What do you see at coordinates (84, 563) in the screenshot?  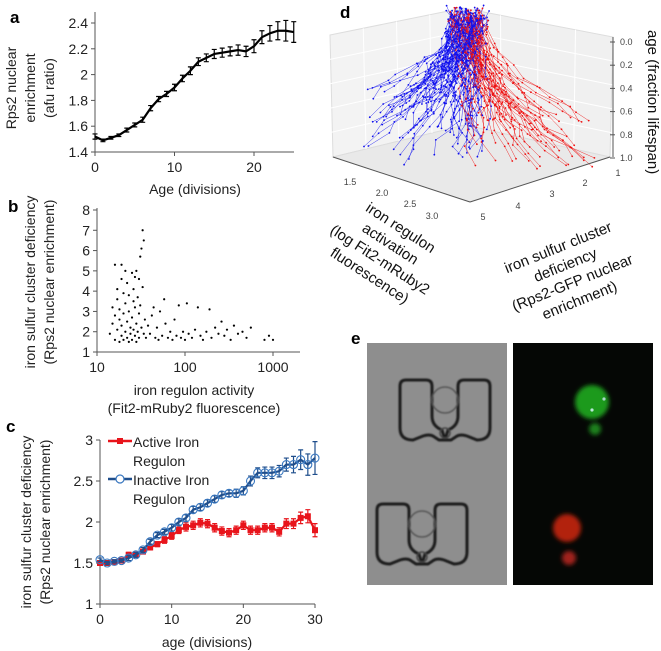 I see `chart-c-y-tick-label: 1.5` at bounding box center [84, 563].